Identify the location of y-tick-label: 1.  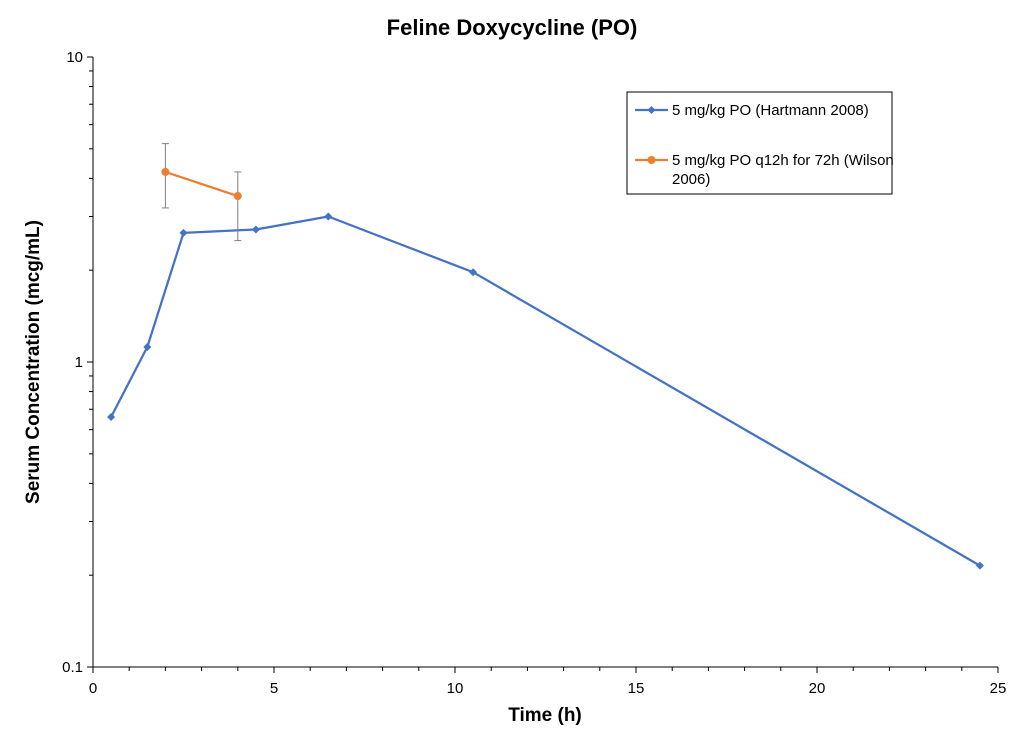
(79, 362).